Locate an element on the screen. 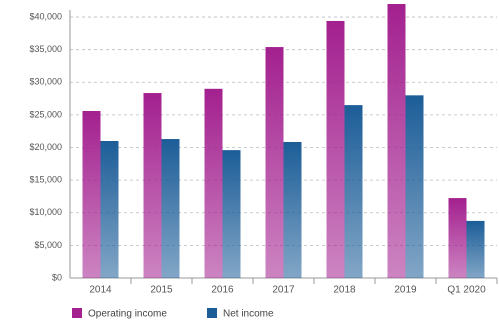  legend-label: Operating income is located at coordinates (127, 314).